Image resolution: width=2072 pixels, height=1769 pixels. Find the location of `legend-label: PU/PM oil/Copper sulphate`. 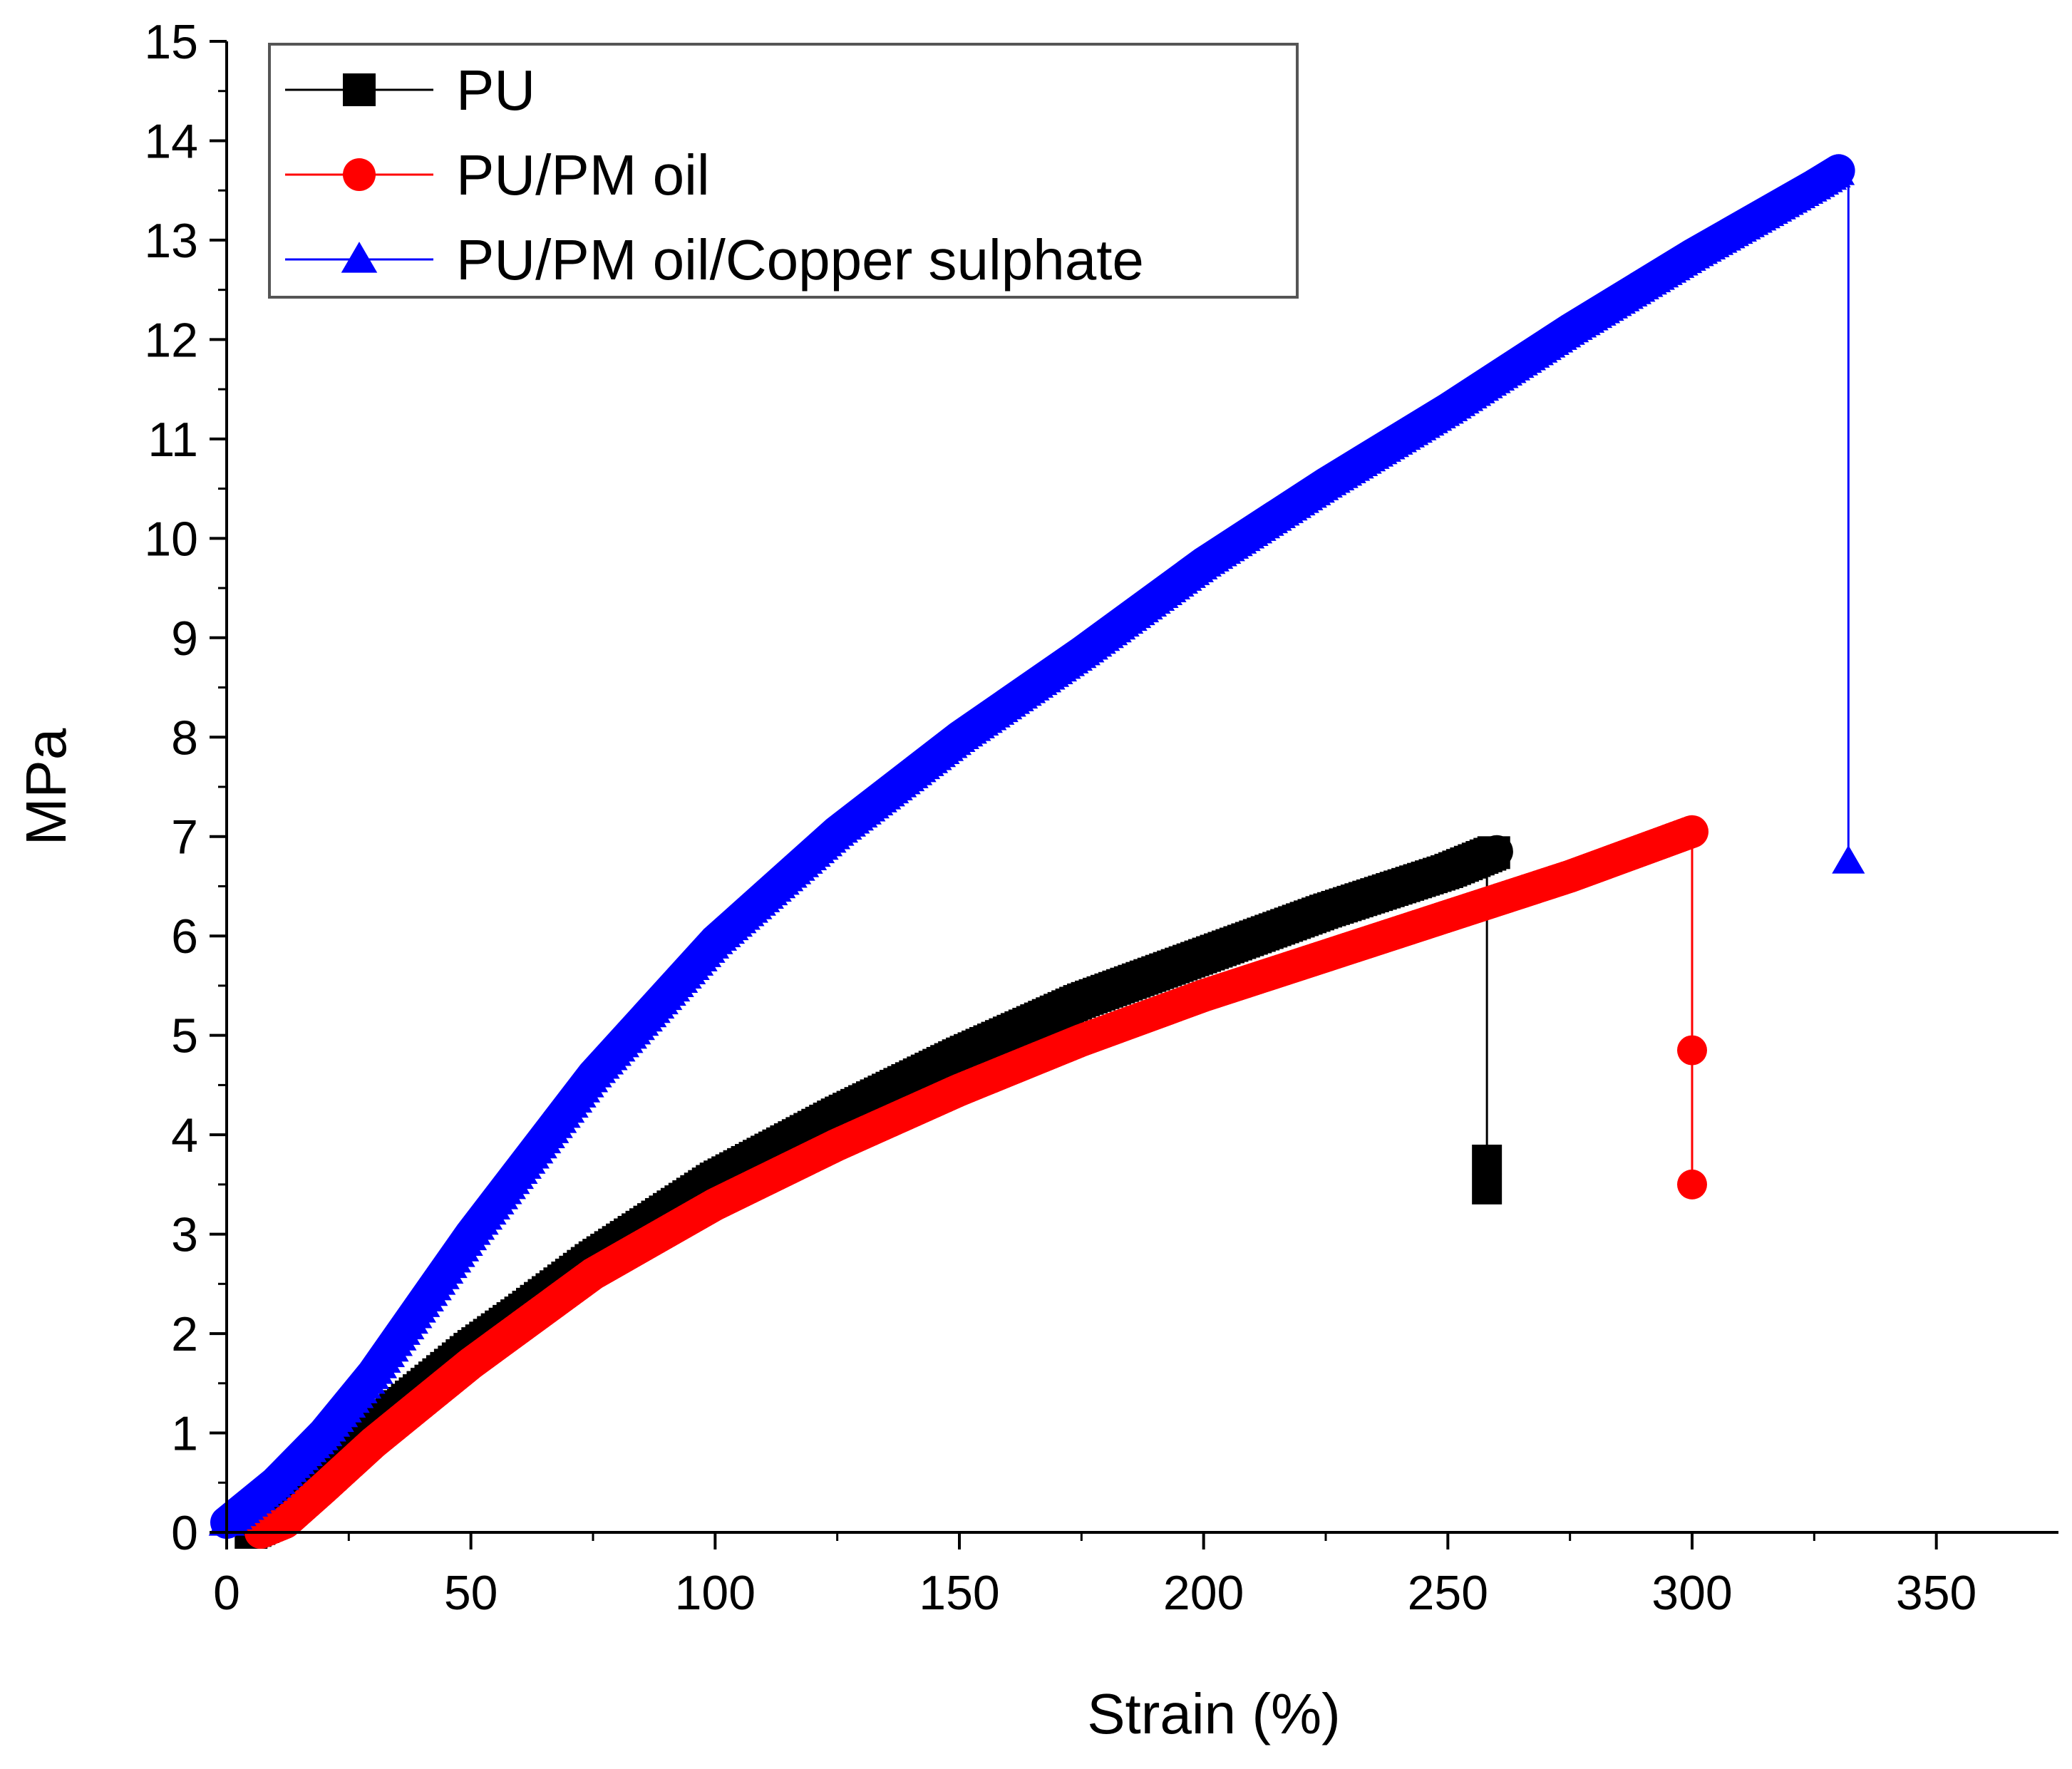

legend-label: PU/PM oil/Copper sulphate is located at coordinates (800, 260).